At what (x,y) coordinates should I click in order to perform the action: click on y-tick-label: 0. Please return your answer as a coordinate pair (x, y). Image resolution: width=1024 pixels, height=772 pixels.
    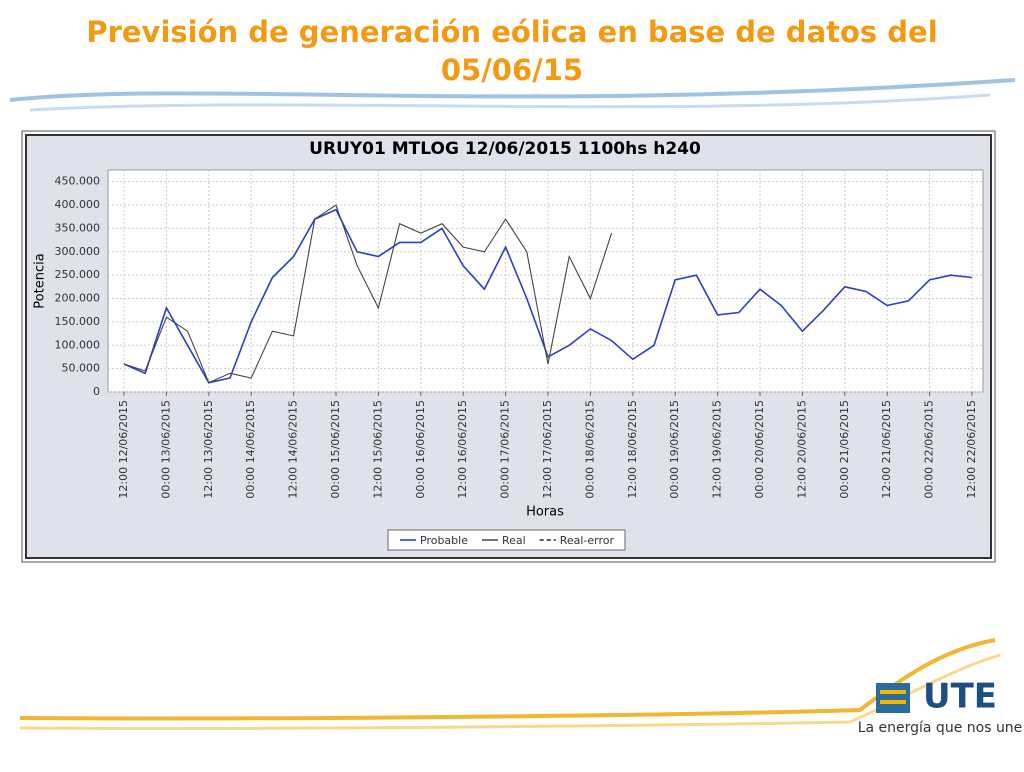
    Looking at the image, I should click on (96, 391).